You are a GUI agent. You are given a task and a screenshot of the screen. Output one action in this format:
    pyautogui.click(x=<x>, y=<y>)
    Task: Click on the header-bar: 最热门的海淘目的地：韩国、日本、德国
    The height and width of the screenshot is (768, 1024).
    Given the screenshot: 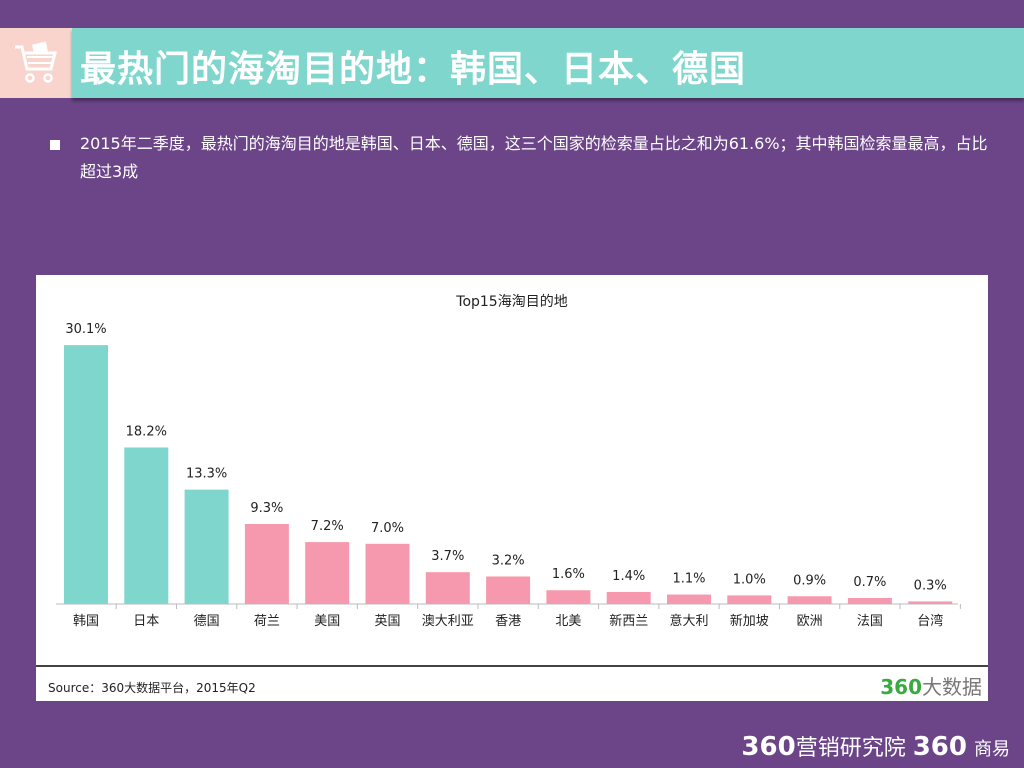 What is the action you would take?
    pyautogui.click(x=548, y=63)
    